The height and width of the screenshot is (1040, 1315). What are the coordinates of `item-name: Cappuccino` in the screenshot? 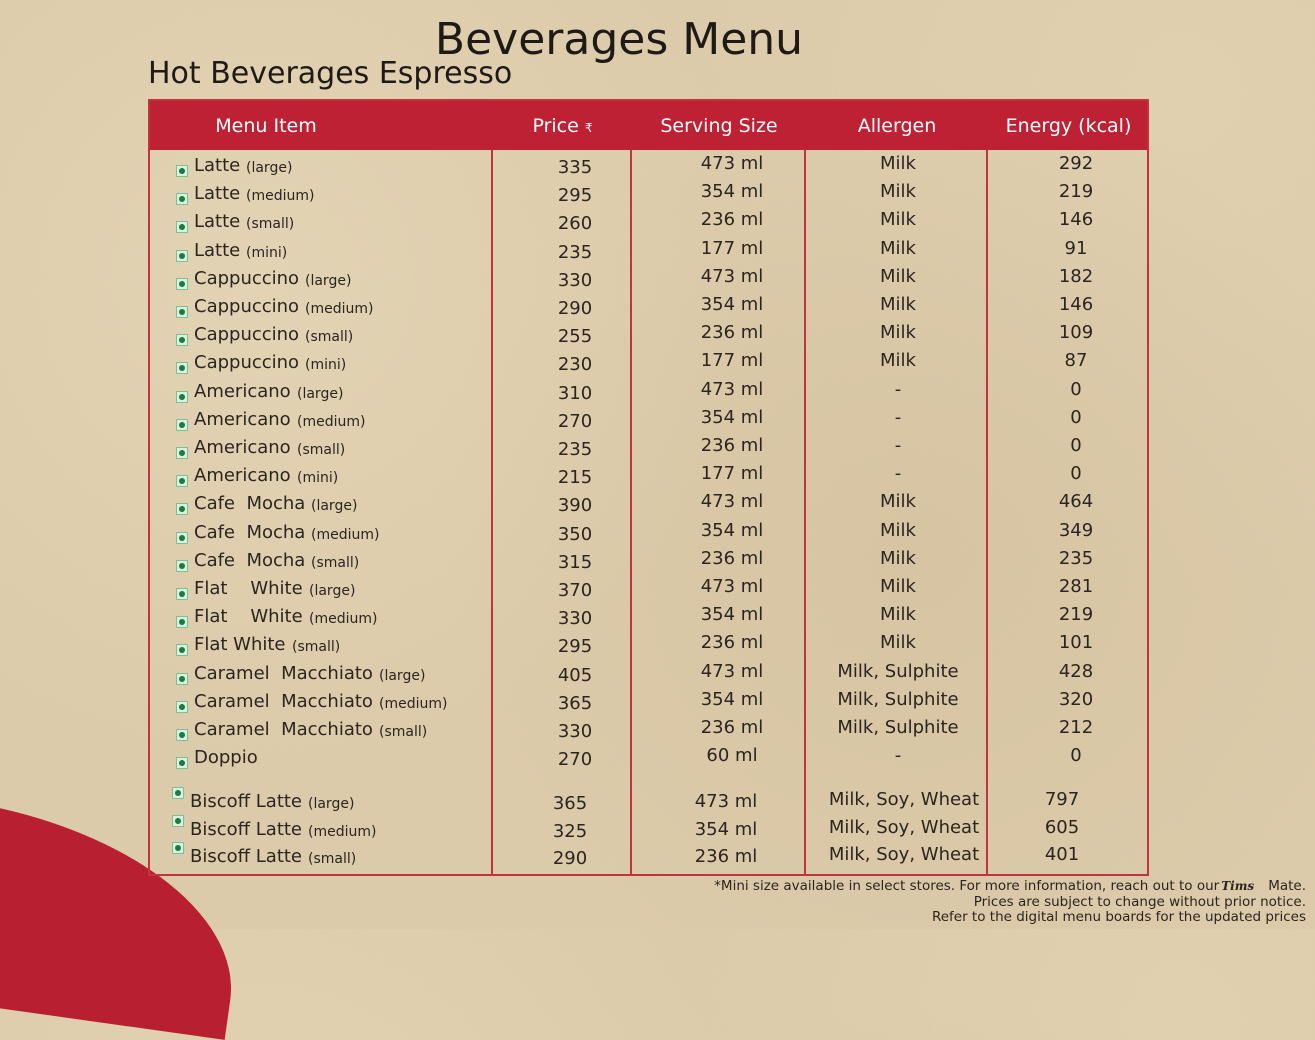 It's located at (247, 306).